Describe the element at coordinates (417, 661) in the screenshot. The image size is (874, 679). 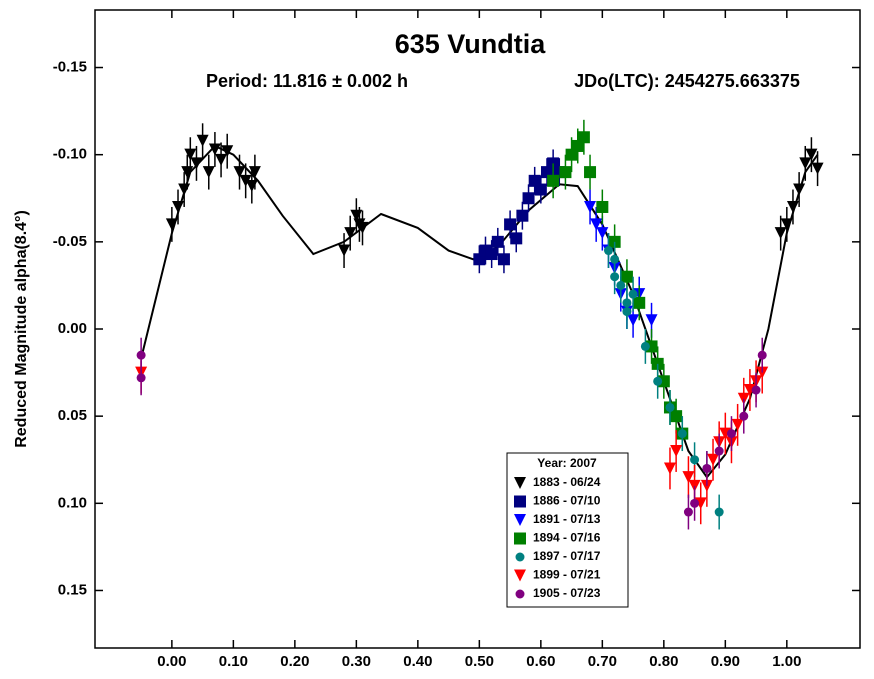
I see `x-tick-label: 0.40` at that location.